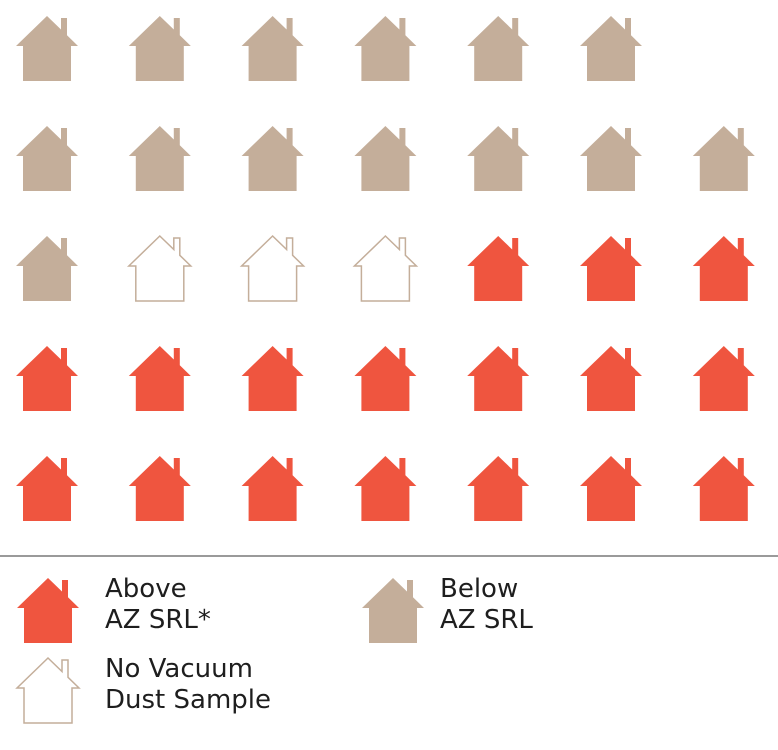 This screenshot has width=778, height=750. What do you see at coordinates (188, 684) in the screenshot?
I see `legend-label: No Vacuum Dust Sample` at bounding box center [188, 684].